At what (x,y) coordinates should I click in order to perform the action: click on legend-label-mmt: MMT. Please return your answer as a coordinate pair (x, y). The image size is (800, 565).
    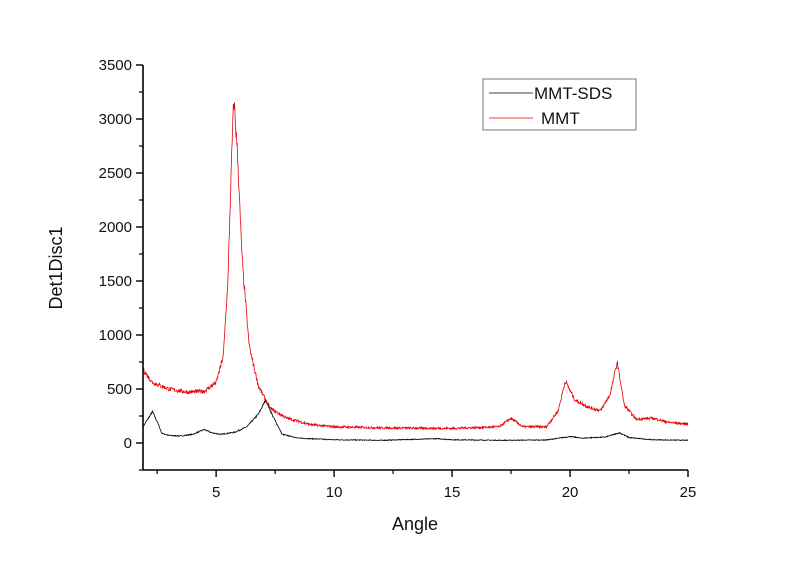
    Looking at the image, I should click on (560, 118).